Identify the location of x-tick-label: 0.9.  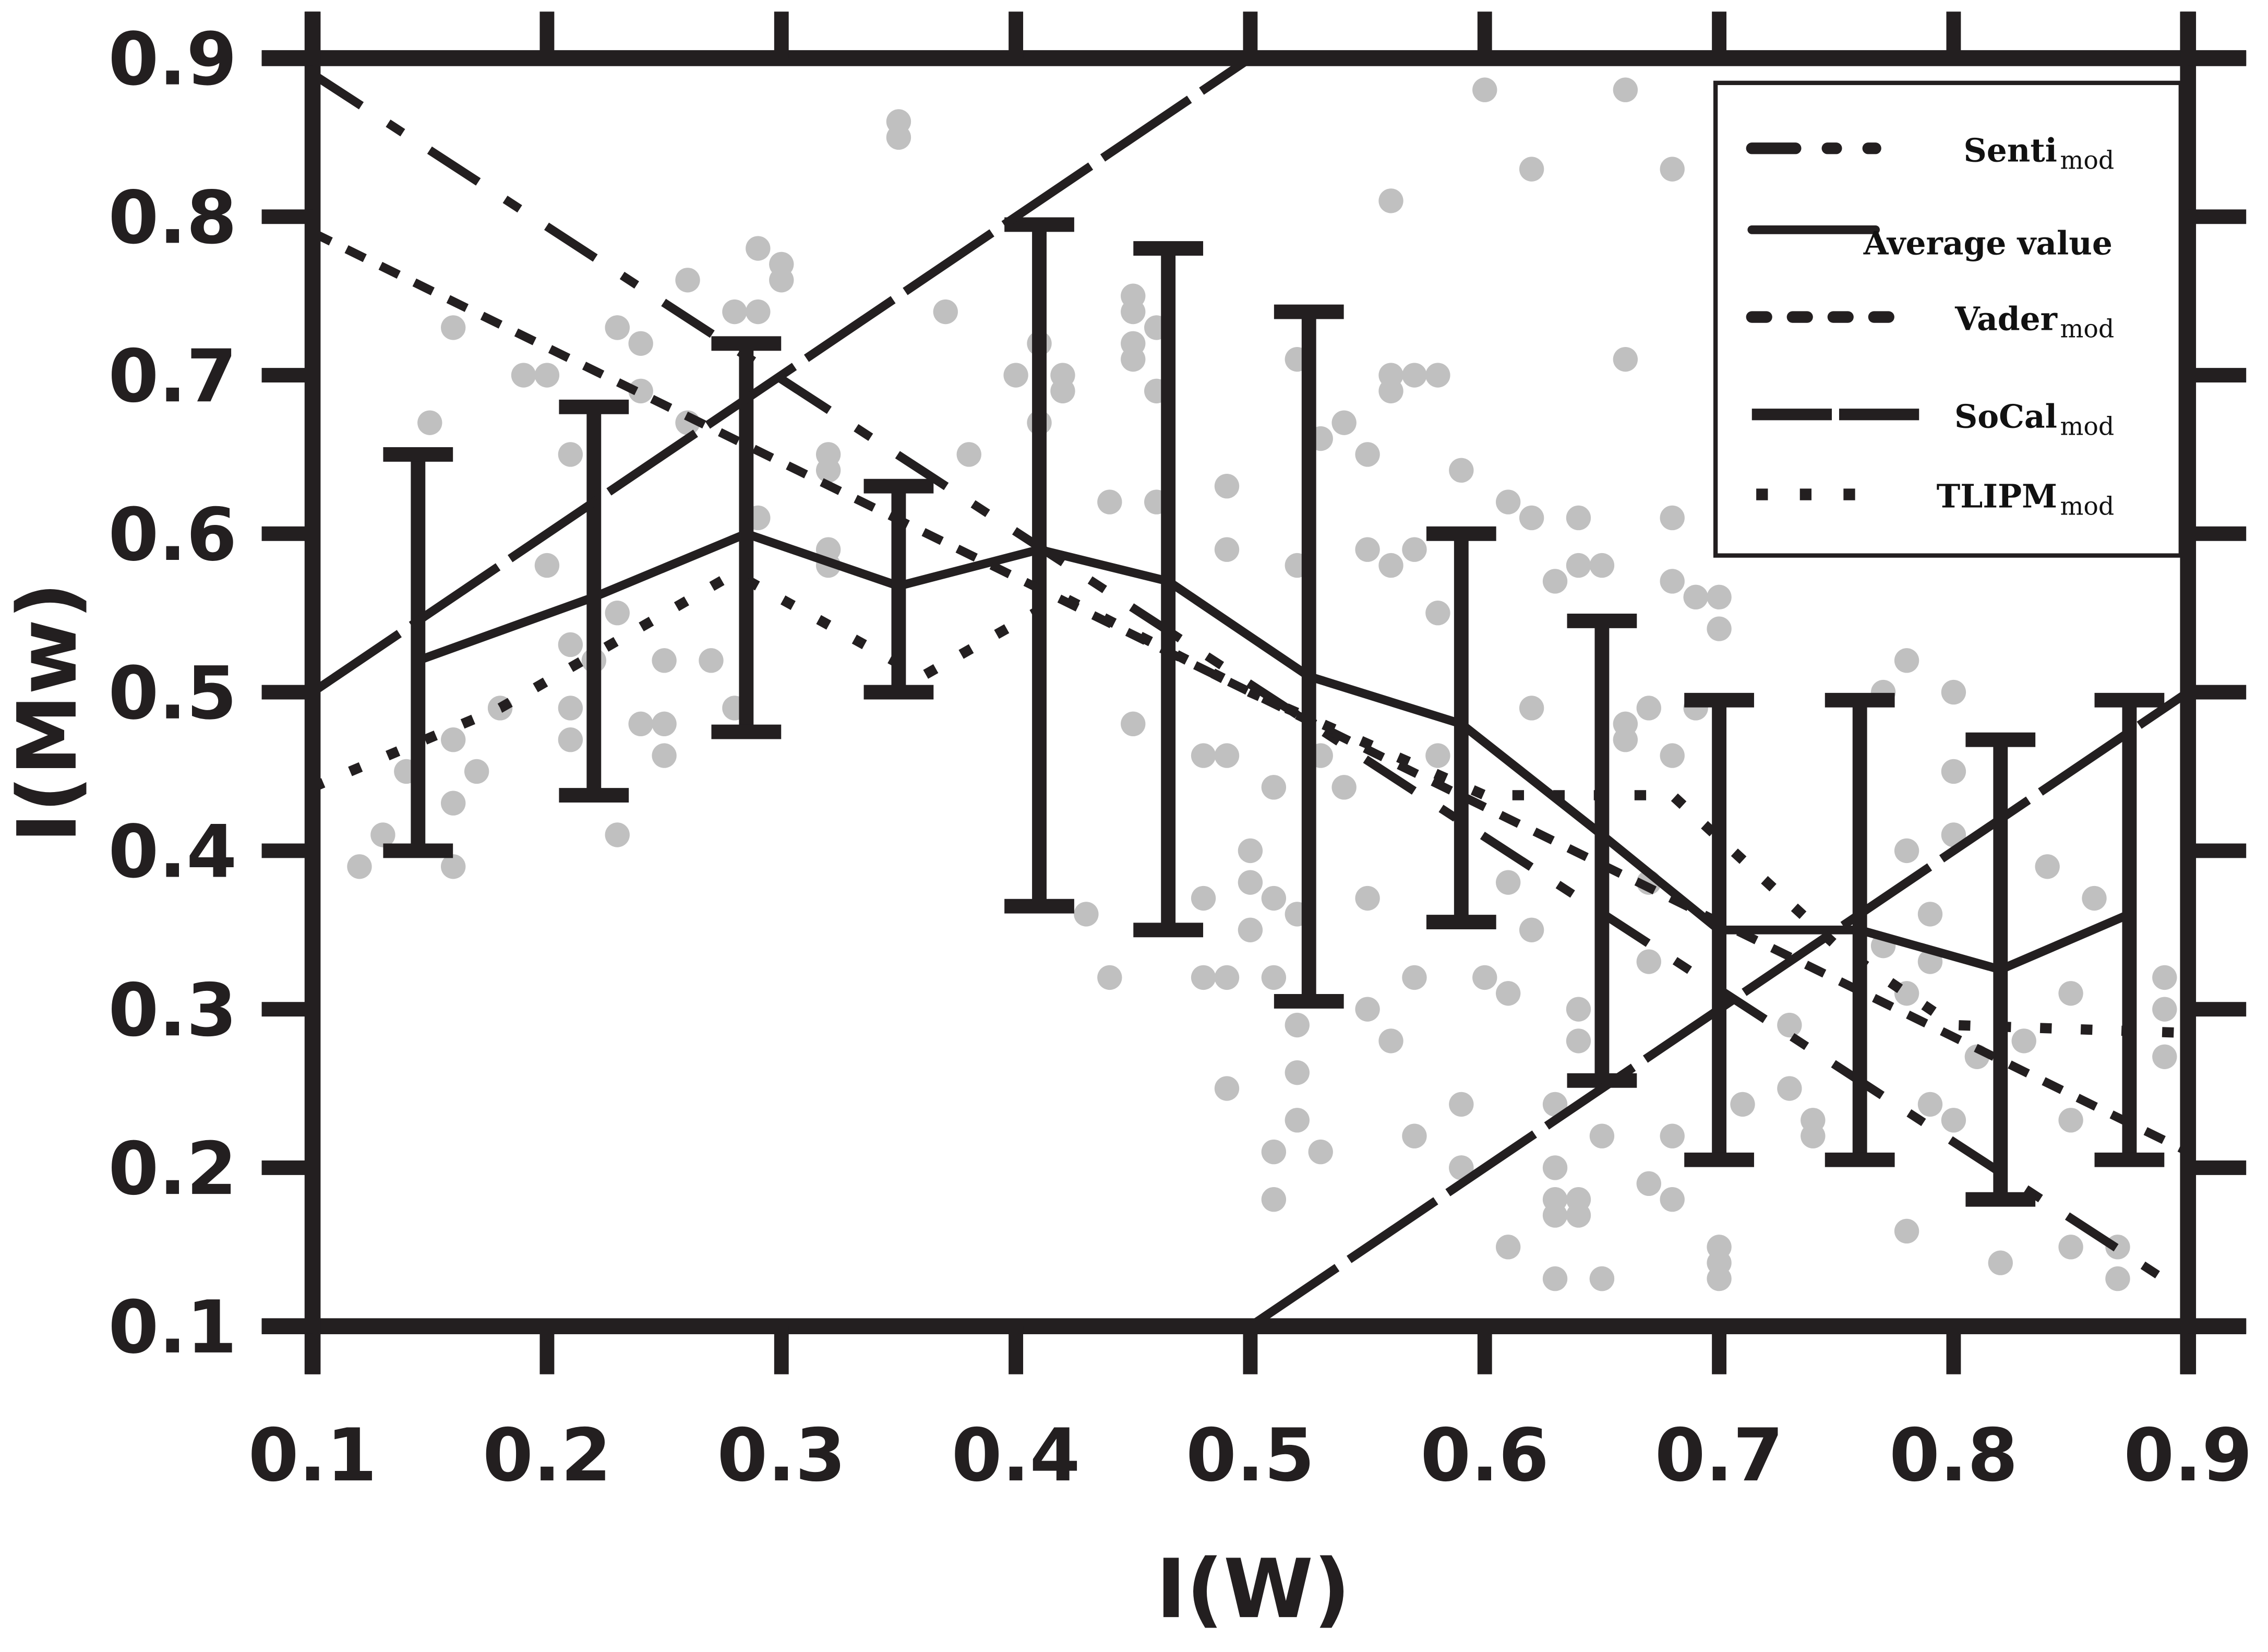
(2188, 1455).